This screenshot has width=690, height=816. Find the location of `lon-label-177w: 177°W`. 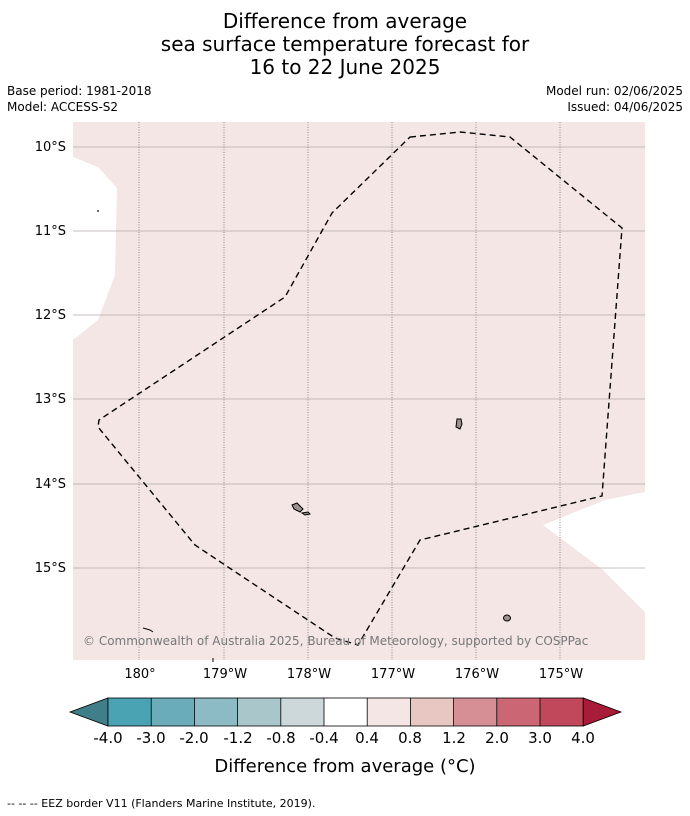

lon-label-177w: 177°W is located at coordinates (393, 674).